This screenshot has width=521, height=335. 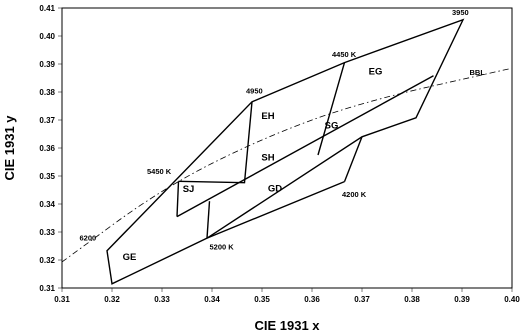 What do you see at coordinates (212, 299) in the screenshot?
I see `x-tick-label: 0.34` at bounding box center [212, 299].